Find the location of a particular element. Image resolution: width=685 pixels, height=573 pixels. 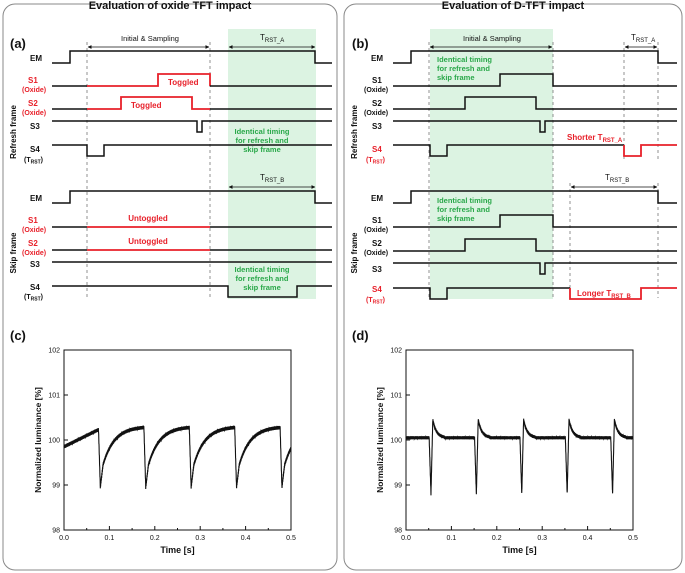

s2-sub-a: (Oxide) is located at coordinates (34, 113).